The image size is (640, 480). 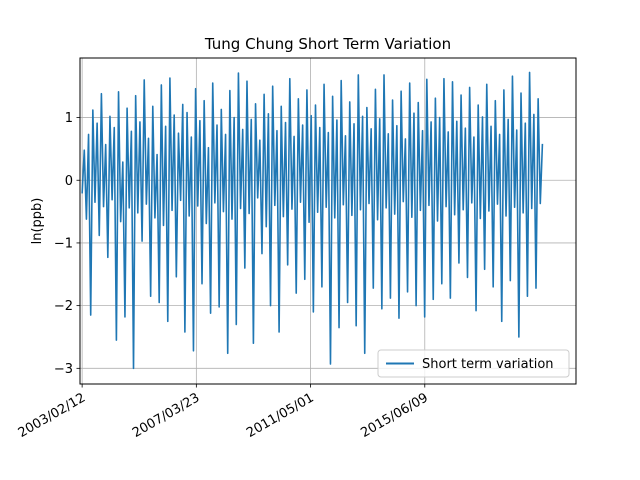 What do you see at coordinates (69, 118) in the screenshot?
I see `y-tick-label: 1` at bounding box center [69, 118].